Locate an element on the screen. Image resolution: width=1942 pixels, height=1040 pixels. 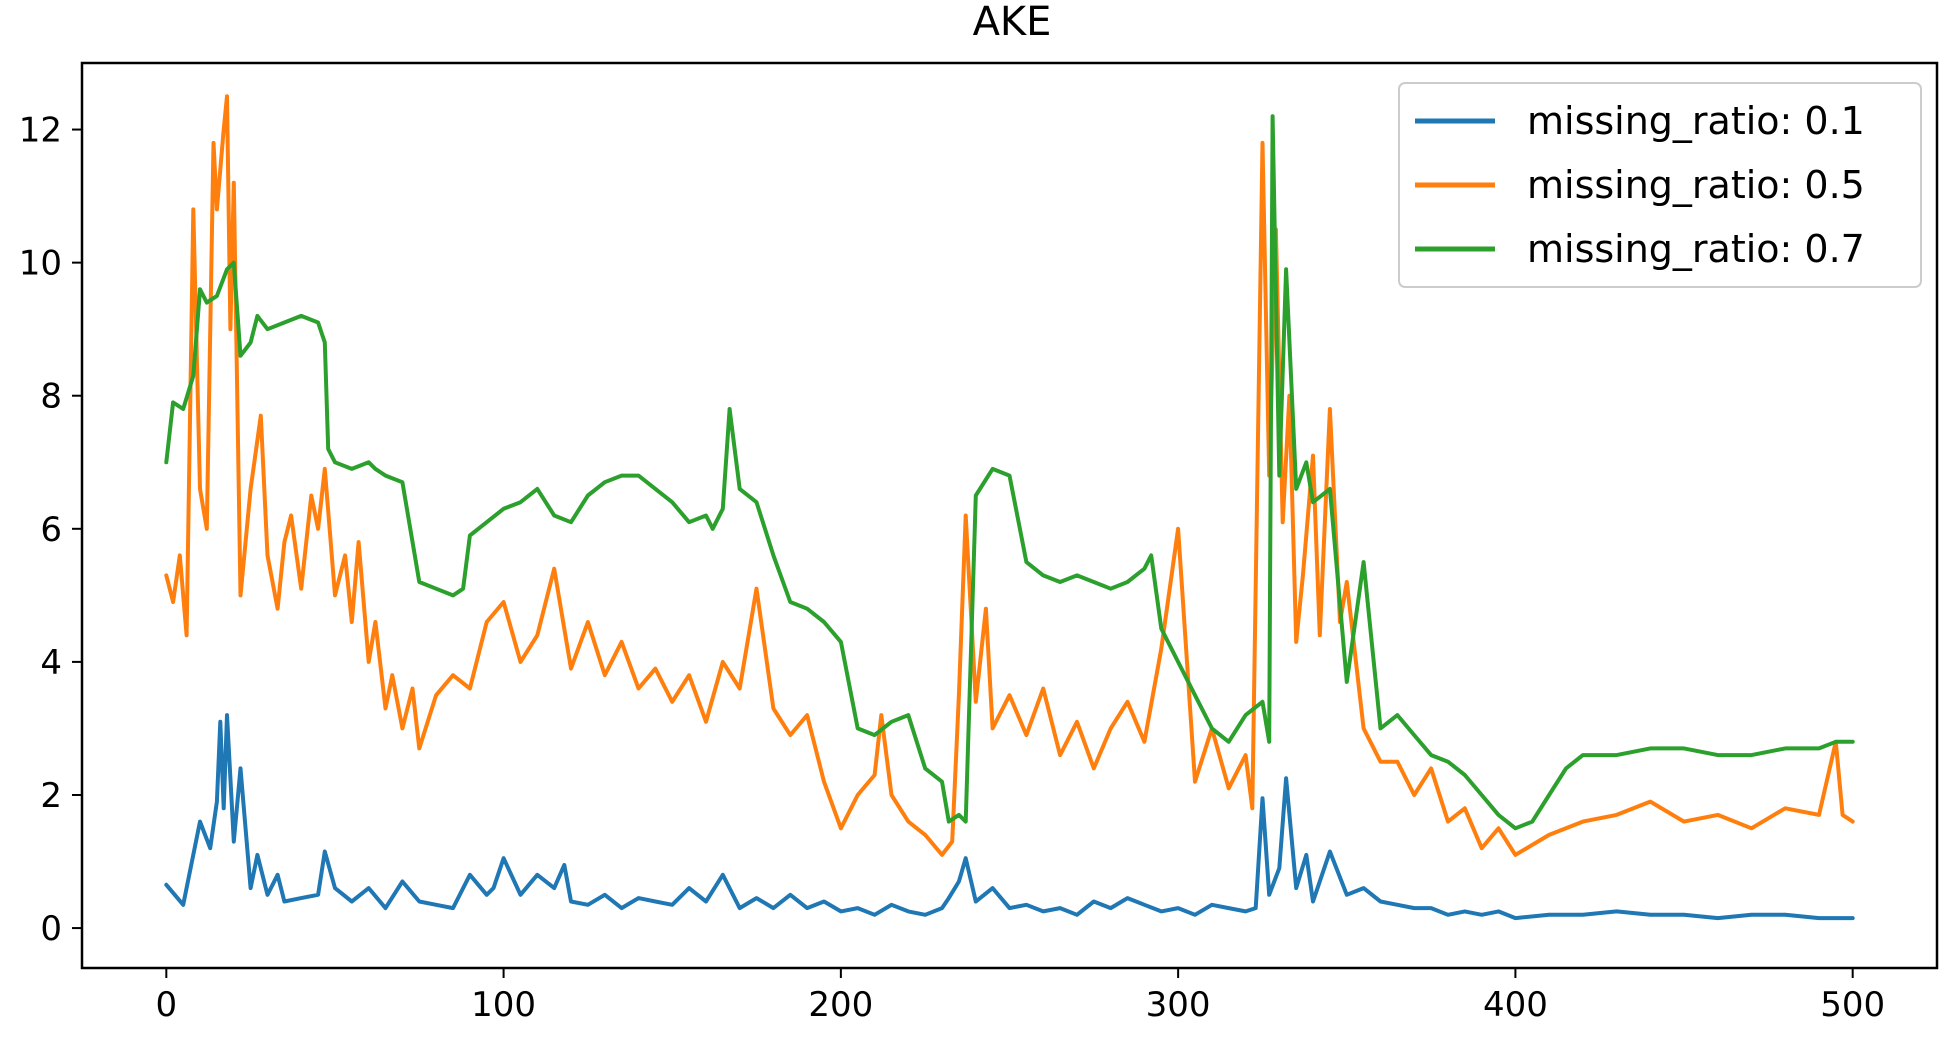
legend-label-2: missing_ratio: 0.5 is located at coordinates (1696, 185).